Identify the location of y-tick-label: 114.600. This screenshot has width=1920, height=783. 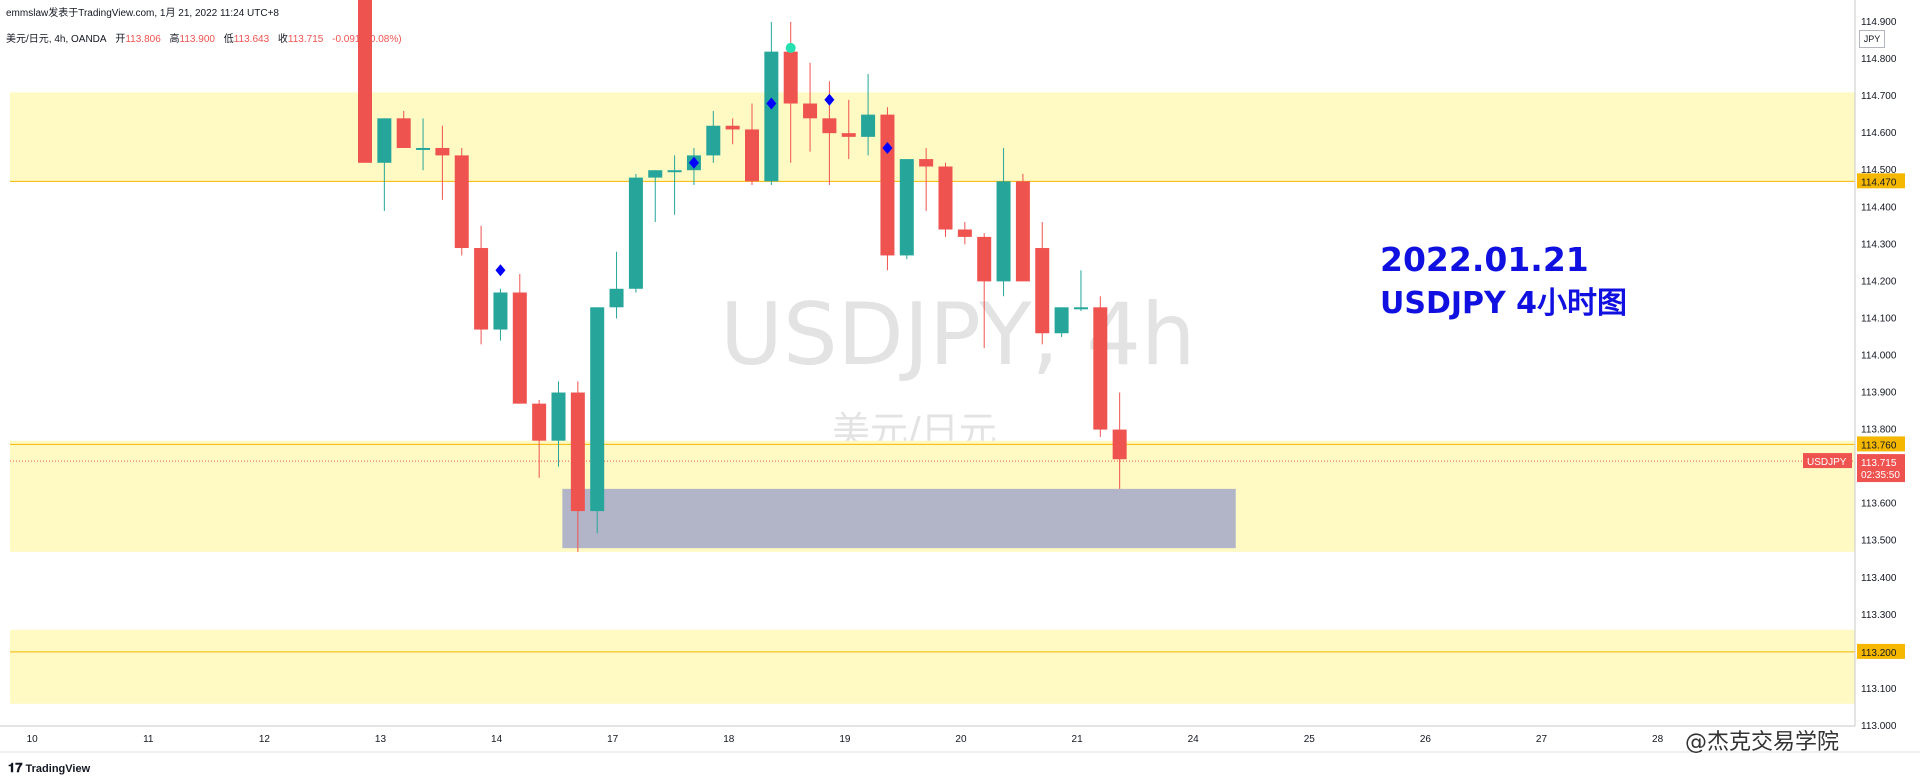
(1879, 133).